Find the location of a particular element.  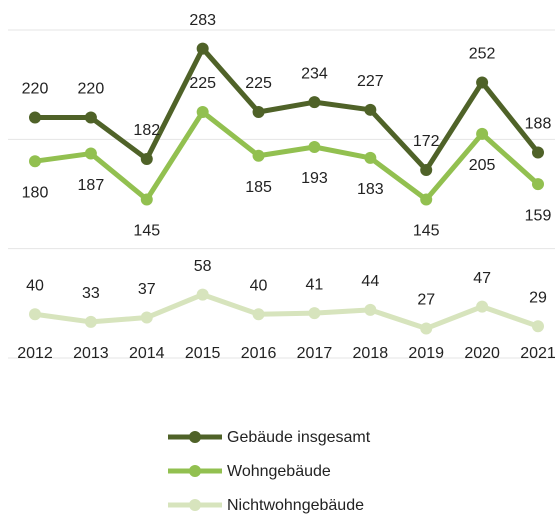

x-tick-label: 2014 is located at coordinates (147, 353).